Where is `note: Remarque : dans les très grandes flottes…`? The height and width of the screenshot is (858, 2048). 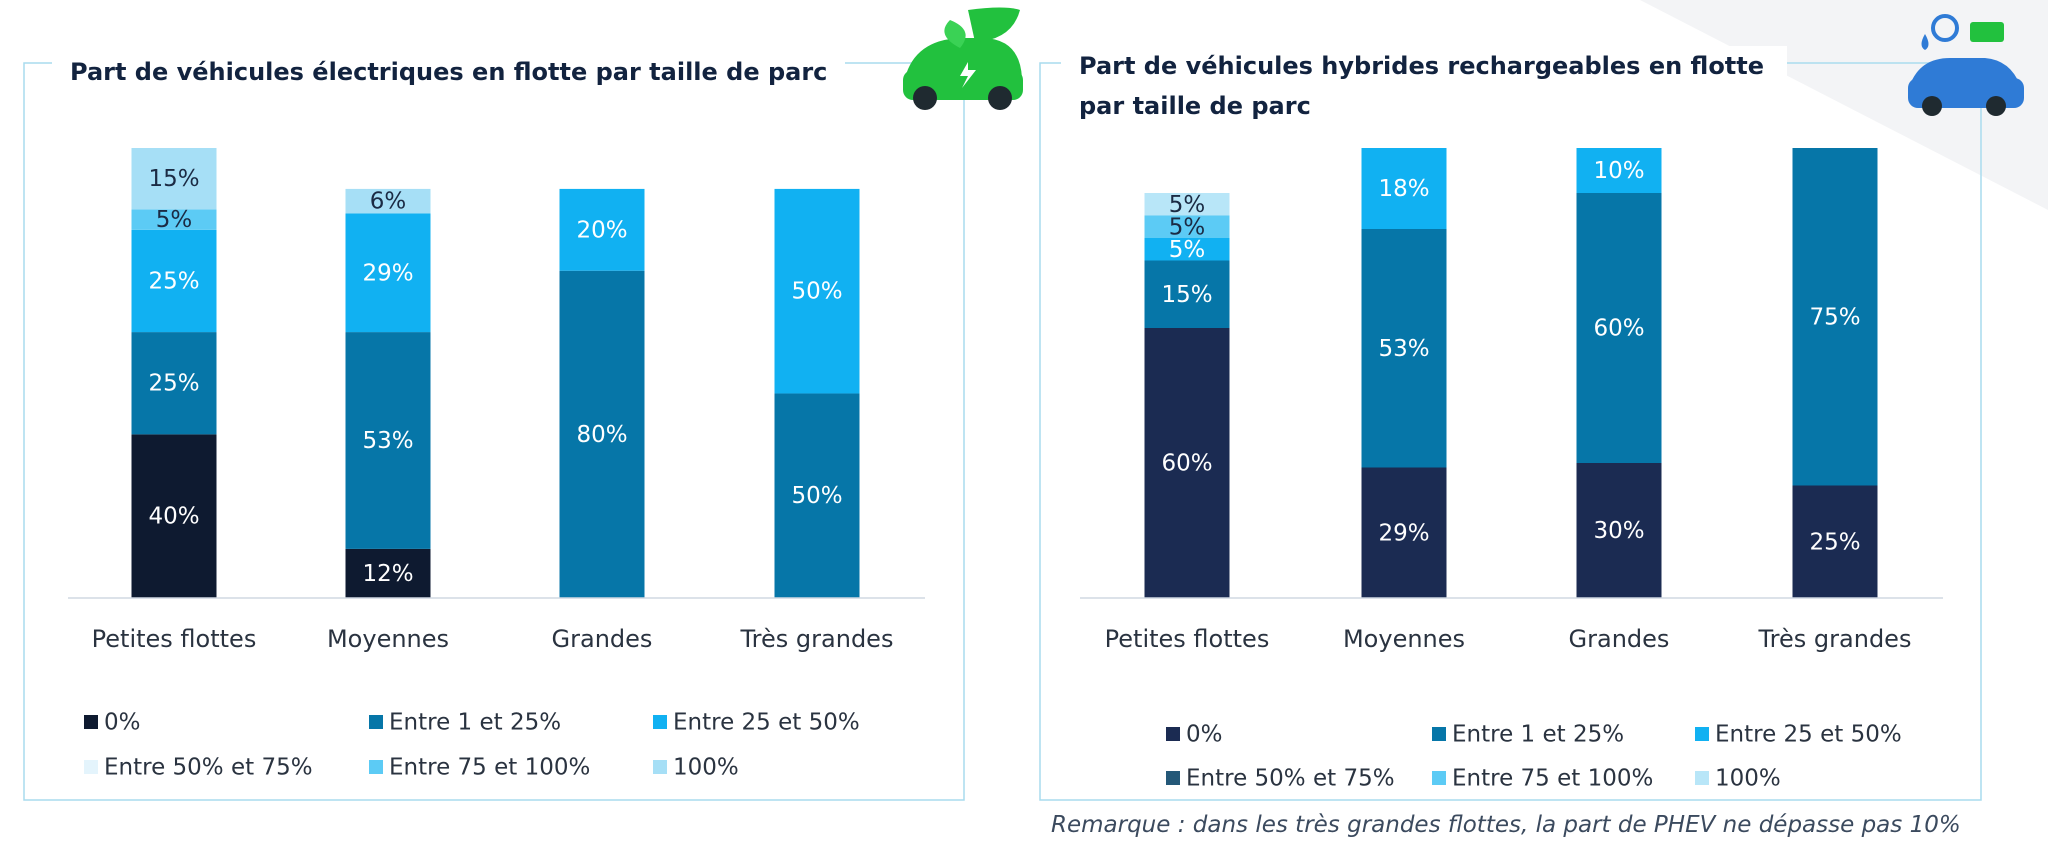
note: Remarque : dans les très grandes flottes… is located at coordinates (1506, 825).